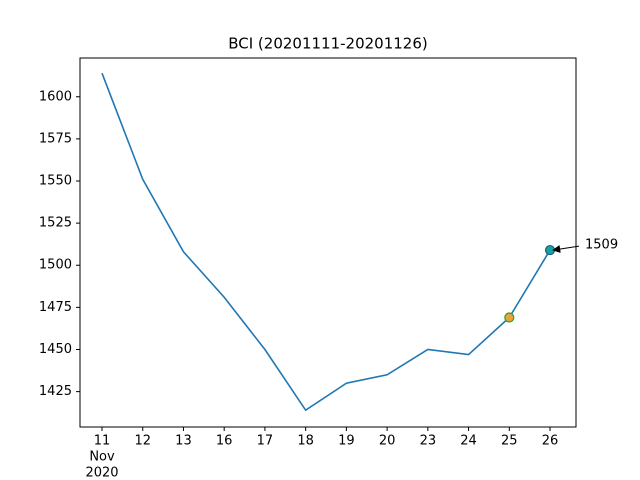 This screenshot has height=480, width=640. What do you see at coordinates (55, 138) in the screenshot?
I see `y-tick-label: 1575` at bounding box center [55, 138].